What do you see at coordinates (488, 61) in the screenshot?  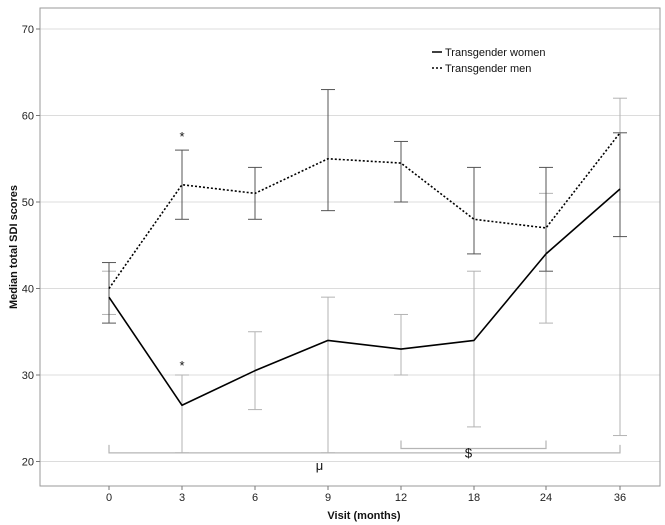 I see `legend: Transgender women Transgender men` at bounding box center [488, 61].